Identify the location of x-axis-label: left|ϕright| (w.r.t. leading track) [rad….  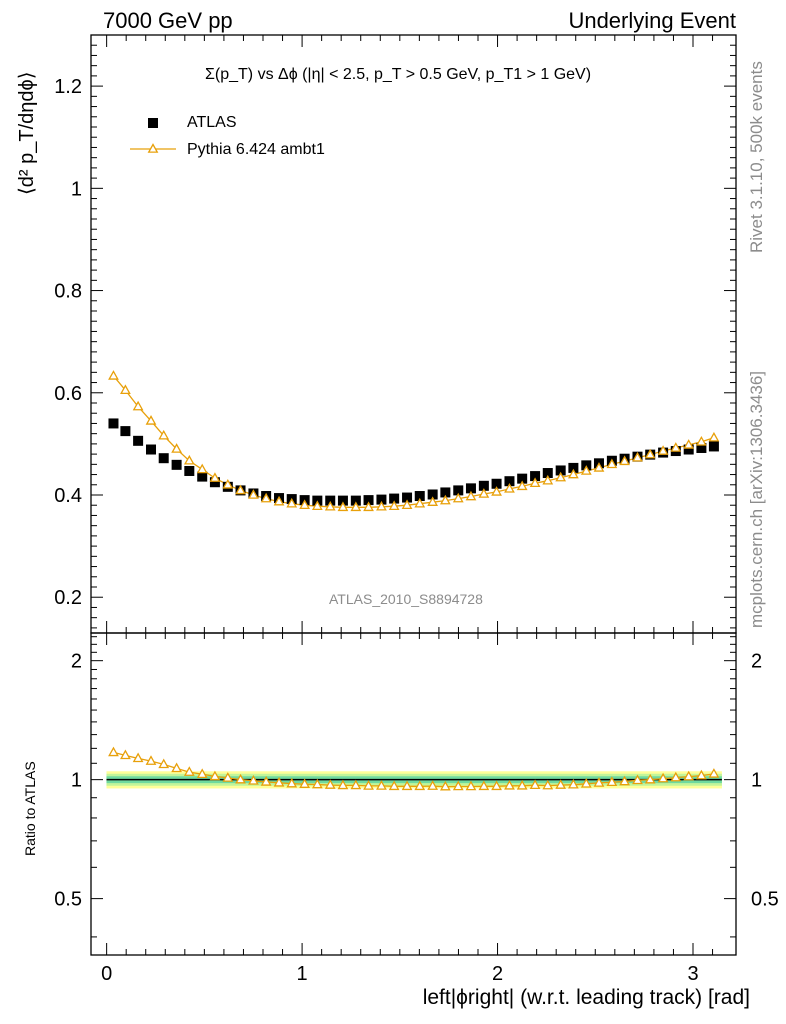
(586, 997).